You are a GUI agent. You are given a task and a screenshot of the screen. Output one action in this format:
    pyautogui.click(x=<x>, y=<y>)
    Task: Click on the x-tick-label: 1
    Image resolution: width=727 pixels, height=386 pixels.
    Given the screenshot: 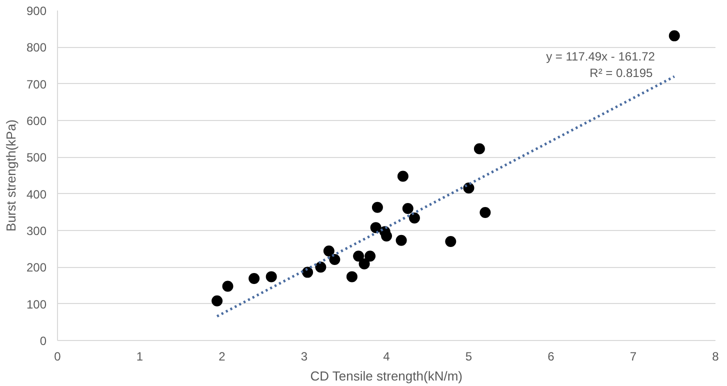 What is the action you would take?
    pyautogui.click(x=140, y=357)
    